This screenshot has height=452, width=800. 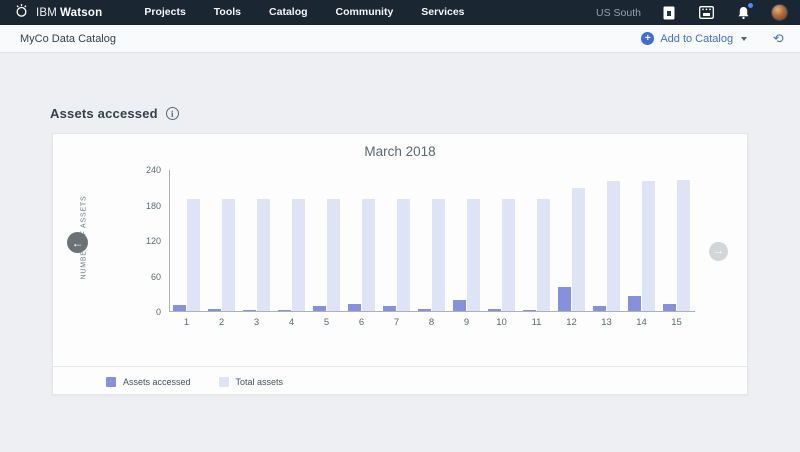 What do you see at coordinates (291, 322) in the screenshot?
I see `x-tick: 4` at bounding box center [291, 322].